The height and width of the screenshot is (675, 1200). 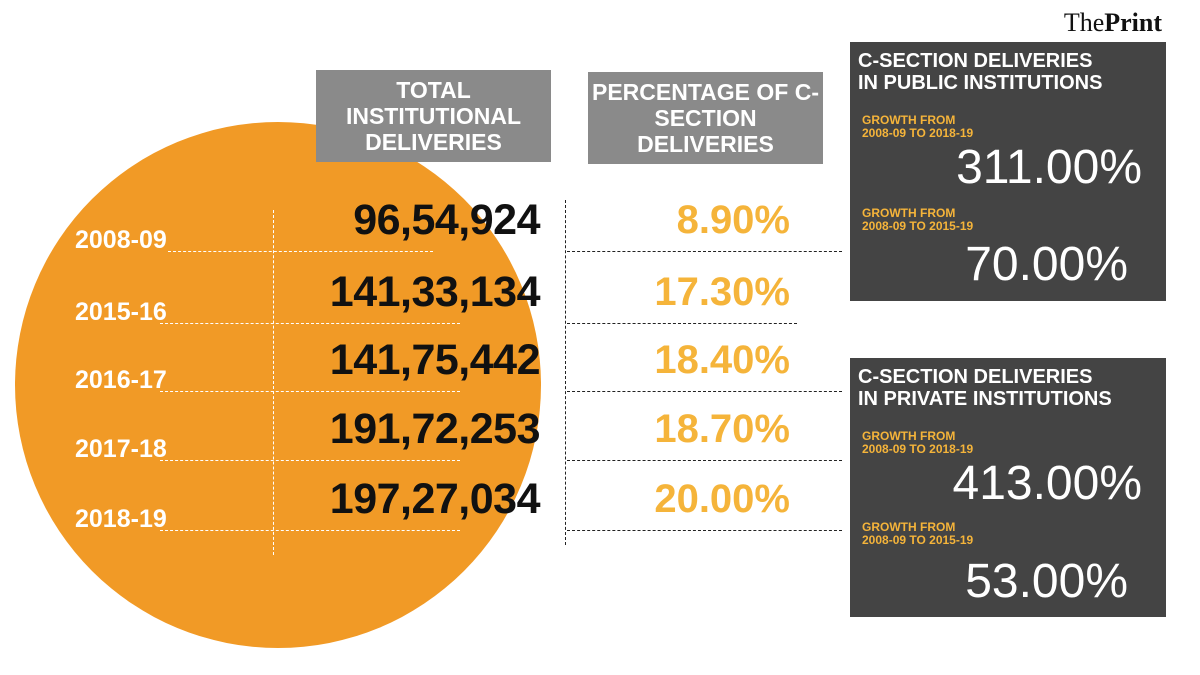 I want to click on header-percentage-text: PERCENTAGE OF C-SECTION DELIVERIES, so click(x=705, y=118).